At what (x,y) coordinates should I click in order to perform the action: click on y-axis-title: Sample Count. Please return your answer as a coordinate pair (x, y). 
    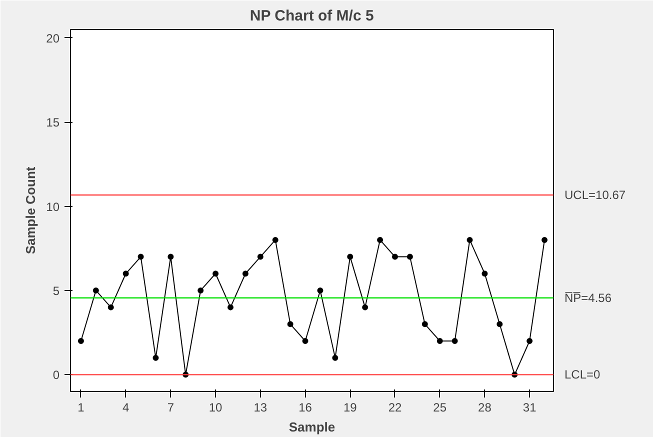
    Looking at the image, I should click on (30, 210).